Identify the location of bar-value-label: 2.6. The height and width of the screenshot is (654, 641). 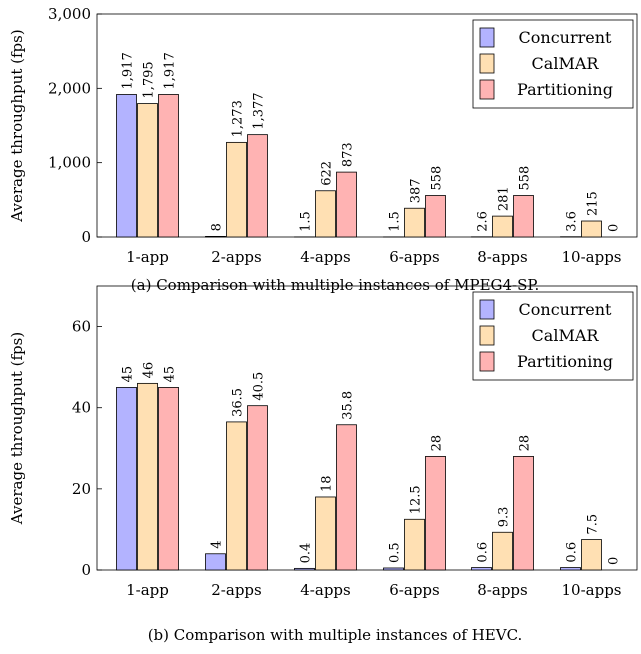
(483, 221).